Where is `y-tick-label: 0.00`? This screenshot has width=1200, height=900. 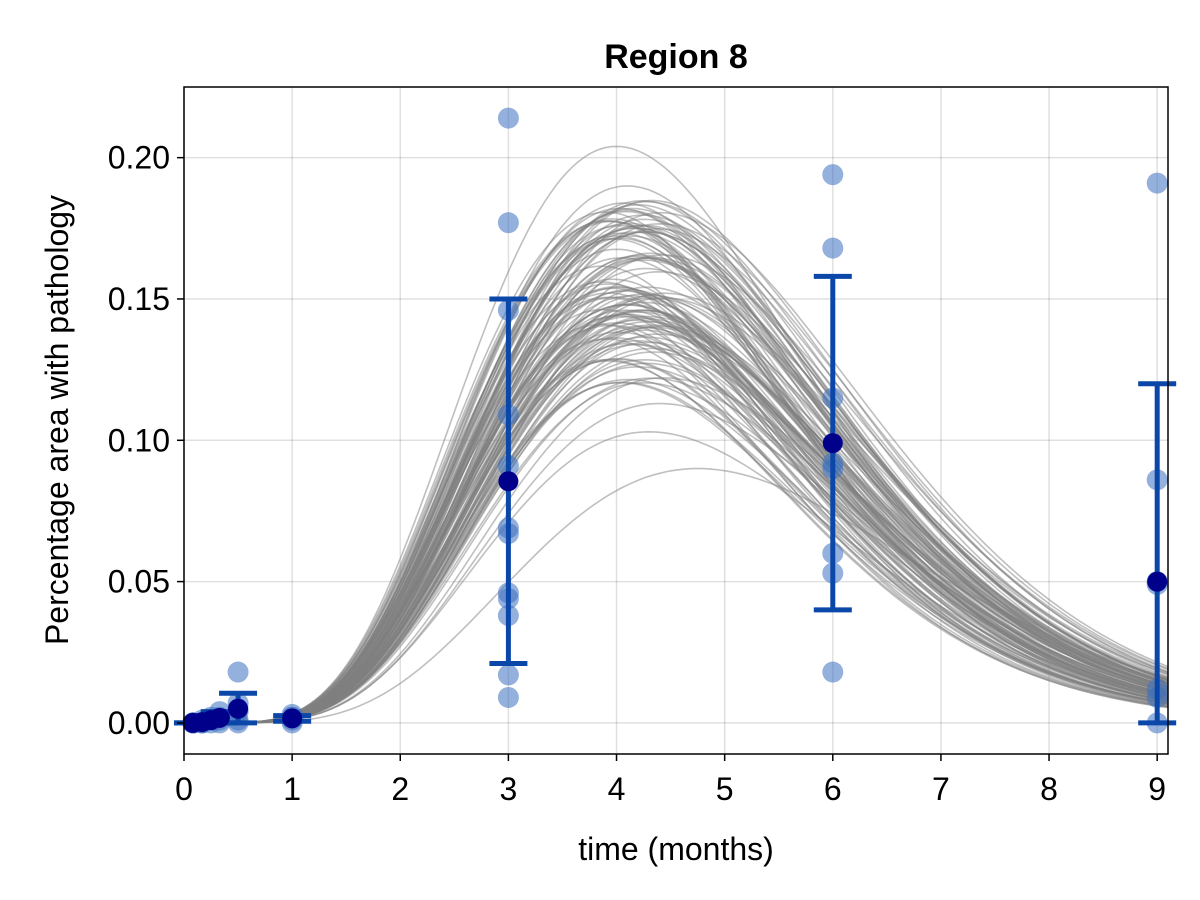
y-tick-label: 0.00 is located at coordinates (139, 723).